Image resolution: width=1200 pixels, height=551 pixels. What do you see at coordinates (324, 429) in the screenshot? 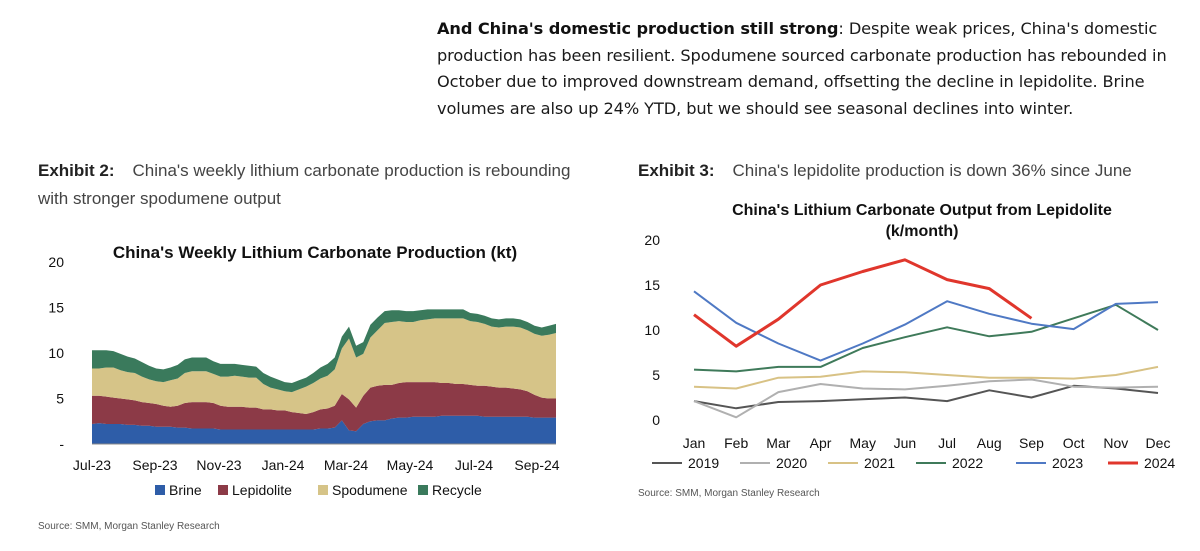
I see `area-series-brine` at bounding box center [324, 429].